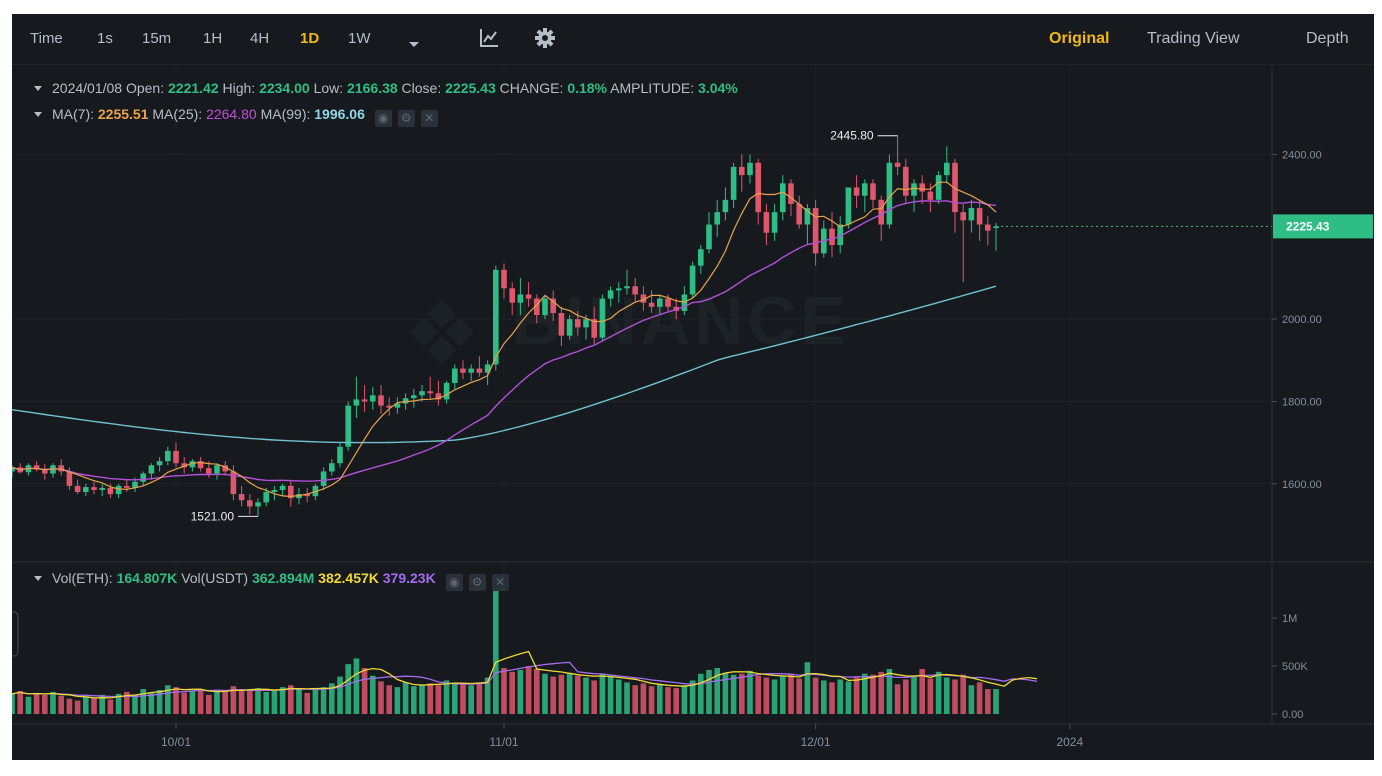 This screenshot has height=776, width=1382. Describe the element at coordinates (1193, 38) in the screenshot. I see `view-trading-view: Trading View` at that location.